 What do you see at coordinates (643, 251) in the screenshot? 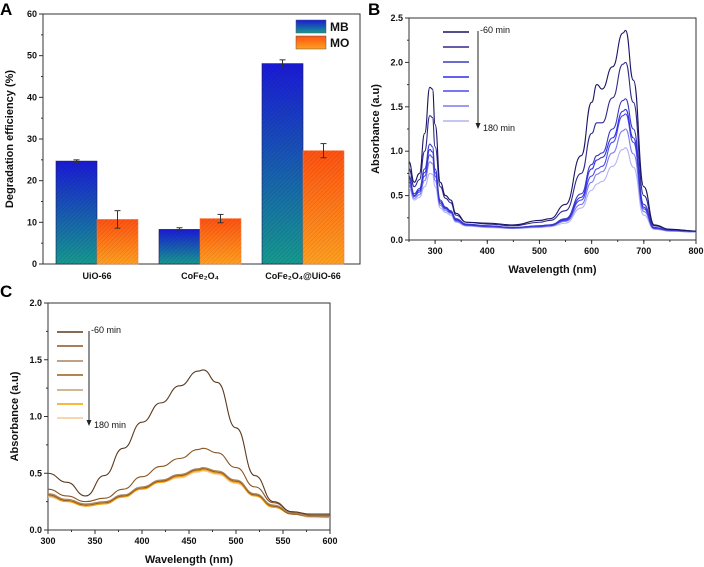
I see `x-tick-label: 700` at bounding box center [643, 251].